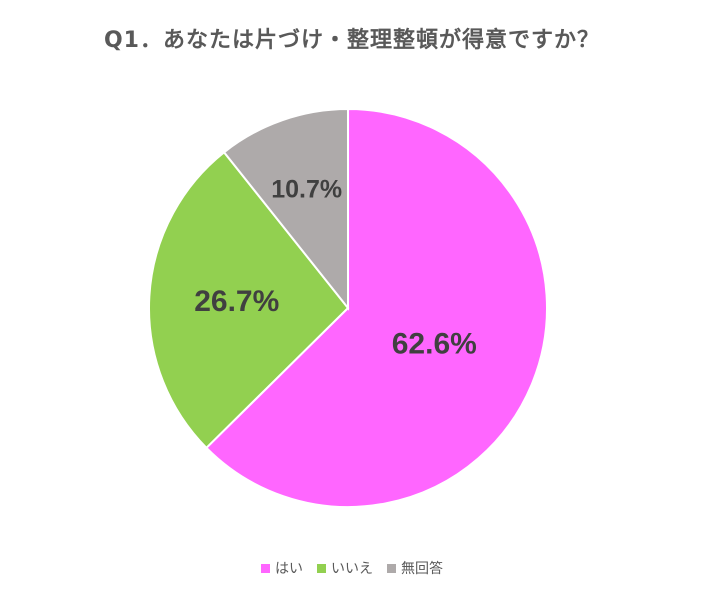  Describe the element at coordinates (321, 568) in the screenshot. I see `legend-swatch-no` at that location.